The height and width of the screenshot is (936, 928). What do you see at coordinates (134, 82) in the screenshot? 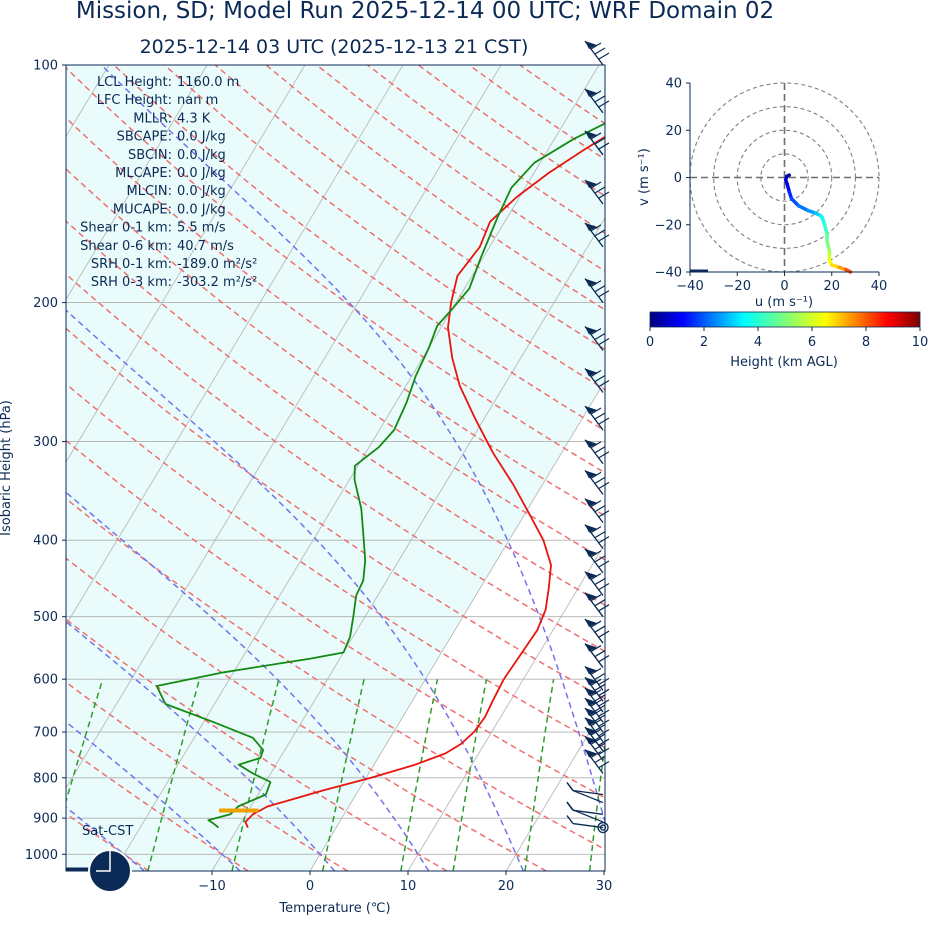
I see `stat-label: LCL Height:` at bounding box center [134, 82].